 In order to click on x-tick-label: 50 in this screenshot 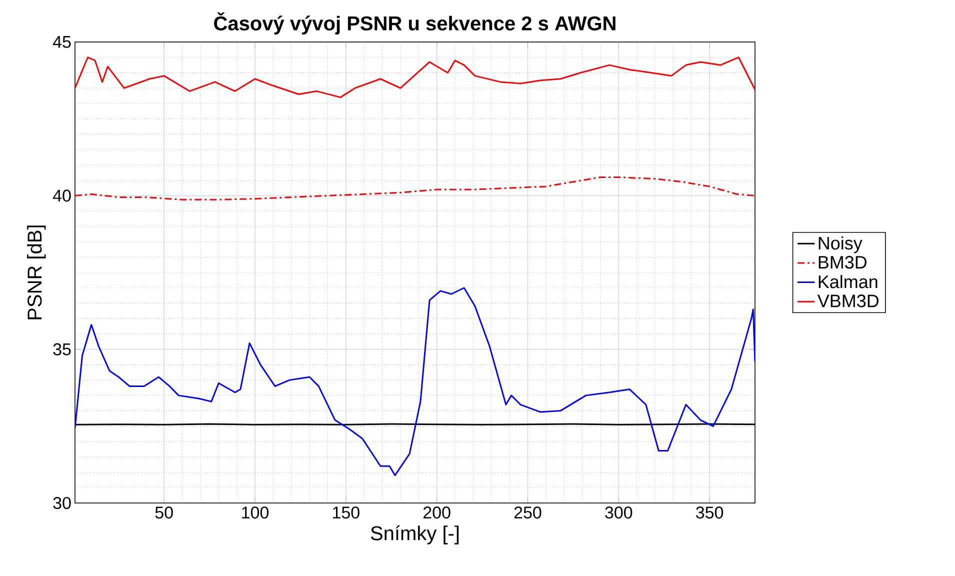, I will do `click(164, 512)`.